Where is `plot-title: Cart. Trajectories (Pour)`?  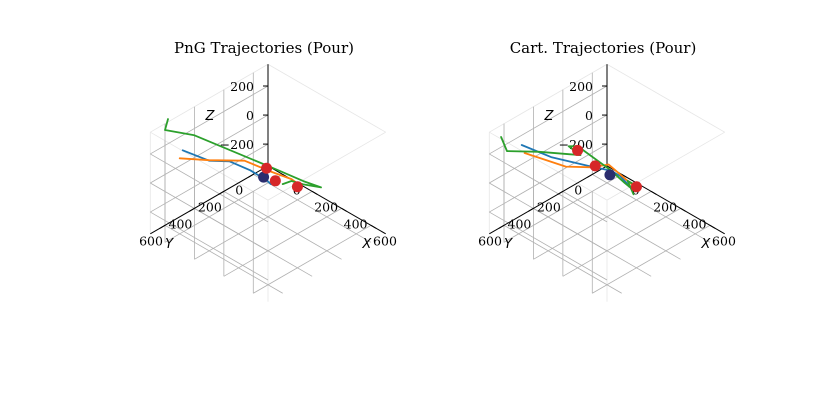 plot-title: Cart. Trajectories (Pour) is located at coordinates (603, 48).